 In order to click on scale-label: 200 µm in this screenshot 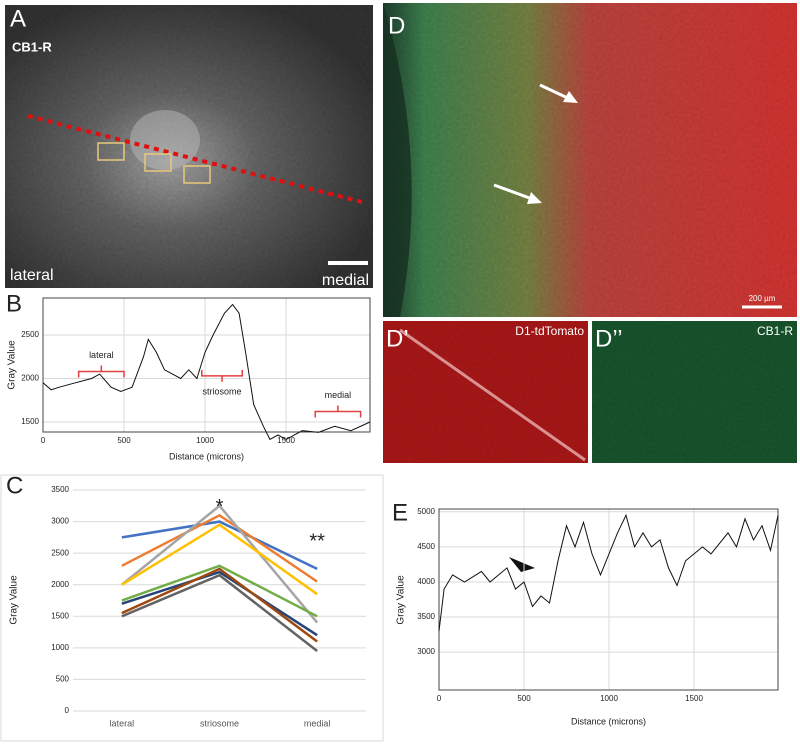, I will do `click(762, 298)`.